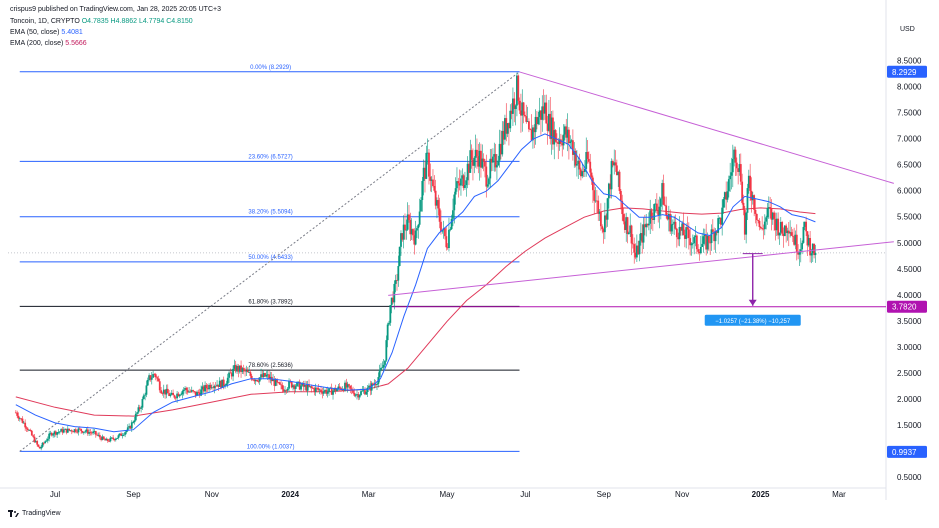 This screenshot has width=939, height=528. What do you see at coordinates (45, 21) in the screenshot?
I see `symbol-title: Toncoin, 1D, CRYPTO` at bounding box center [45, 21].